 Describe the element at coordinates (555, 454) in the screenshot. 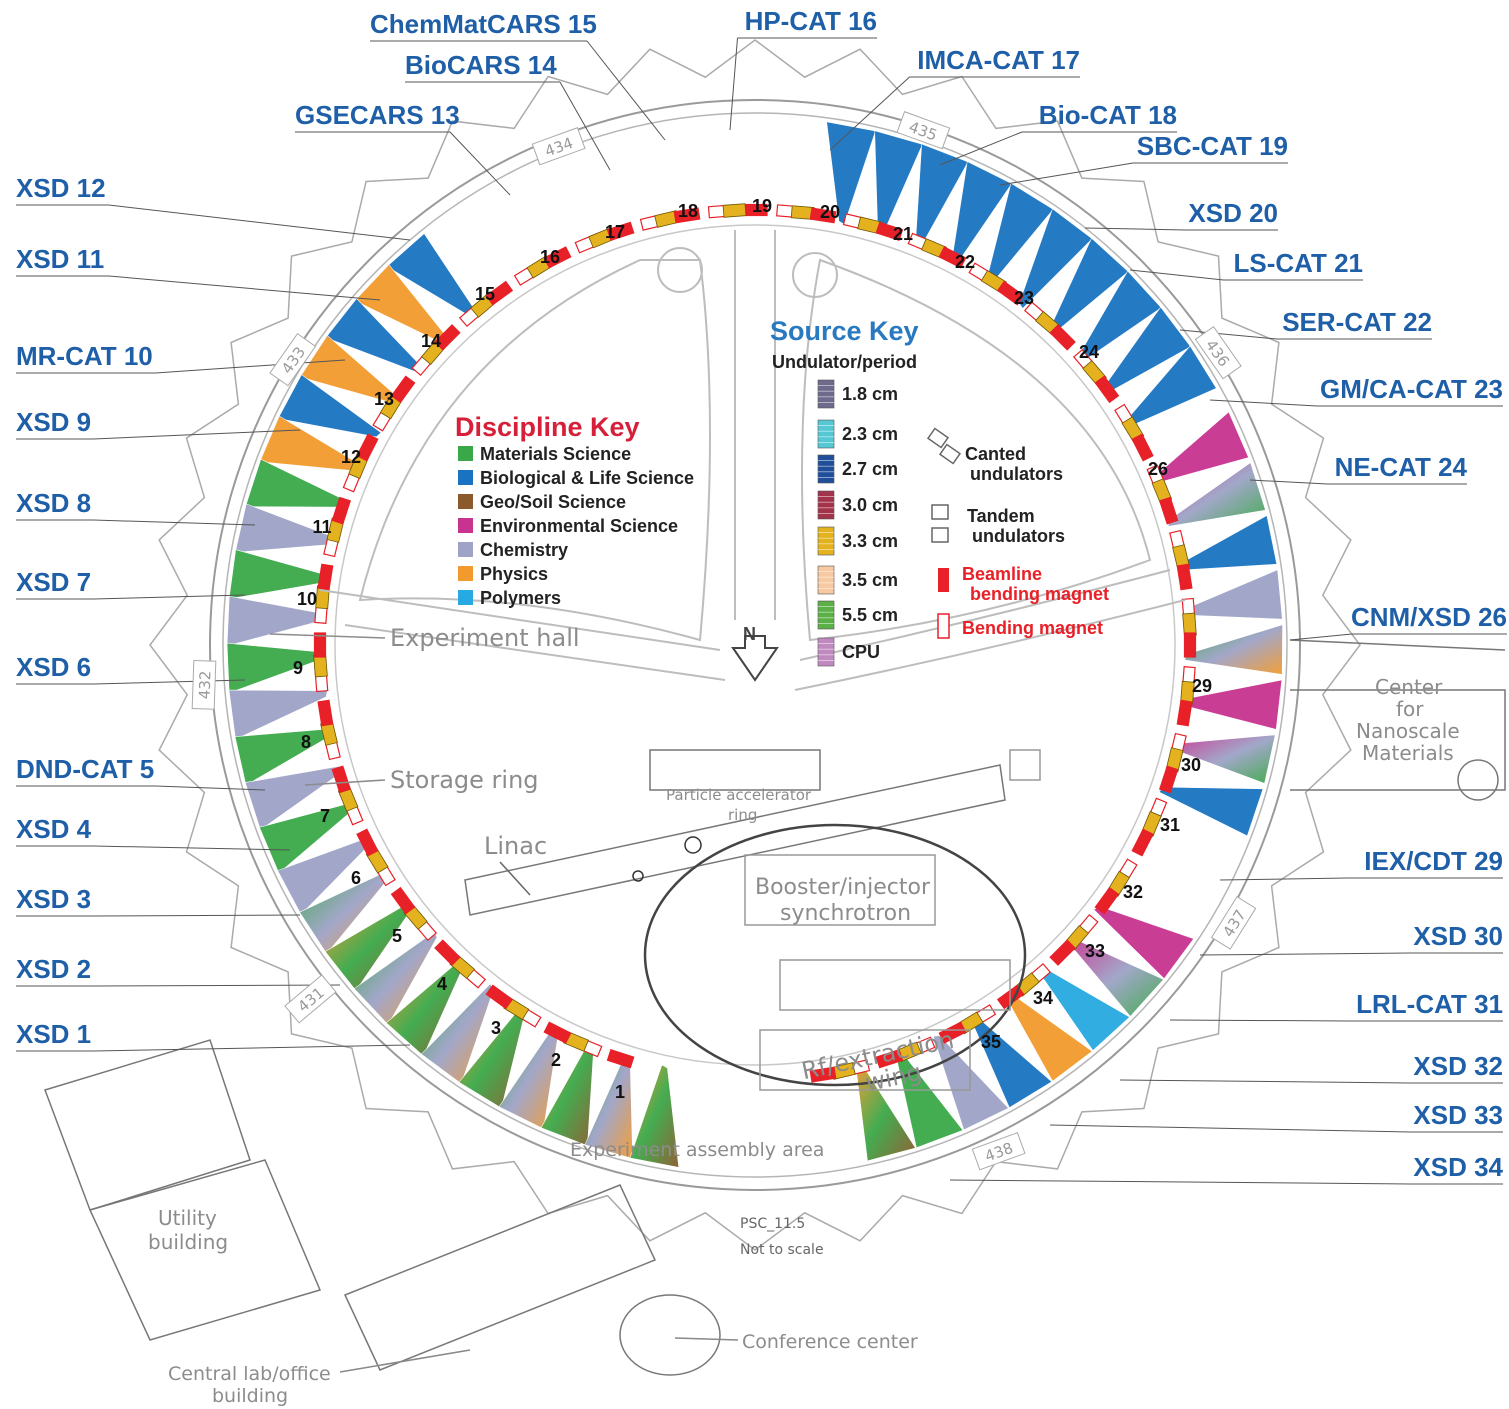

I see `discipline-label: Materials Science` at that location.